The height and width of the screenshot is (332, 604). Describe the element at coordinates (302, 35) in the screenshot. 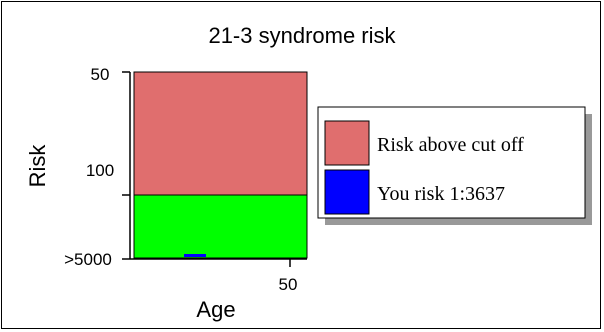

I see `chart-title: 21-3 syndrome risk` at that location.